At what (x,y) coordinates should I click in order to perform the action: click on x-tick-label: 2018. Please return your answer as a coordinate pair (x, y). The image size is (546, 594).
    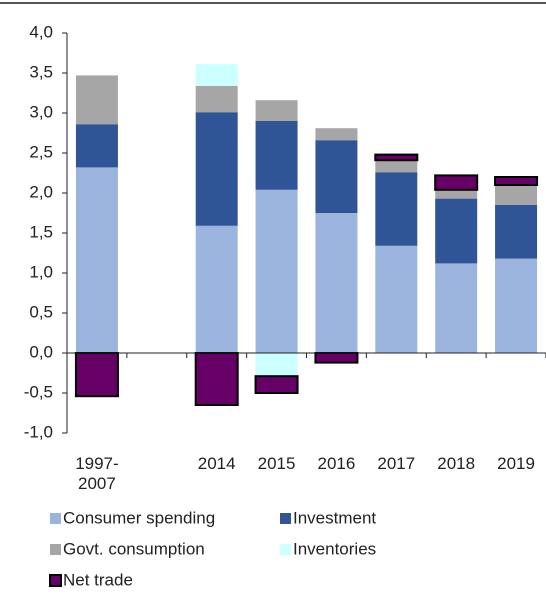
    Looking at the image, I should click on (456, 463).